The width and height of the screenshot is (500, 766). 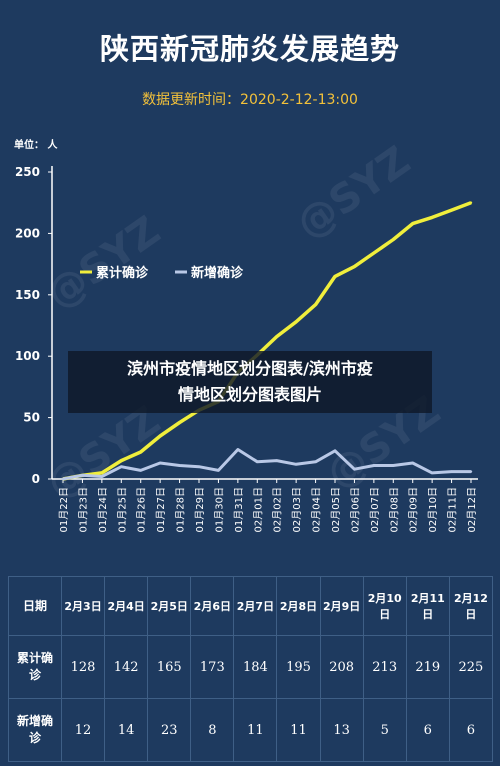 I want to click on date-cell: 2月7日, so click(x=255, y=606).